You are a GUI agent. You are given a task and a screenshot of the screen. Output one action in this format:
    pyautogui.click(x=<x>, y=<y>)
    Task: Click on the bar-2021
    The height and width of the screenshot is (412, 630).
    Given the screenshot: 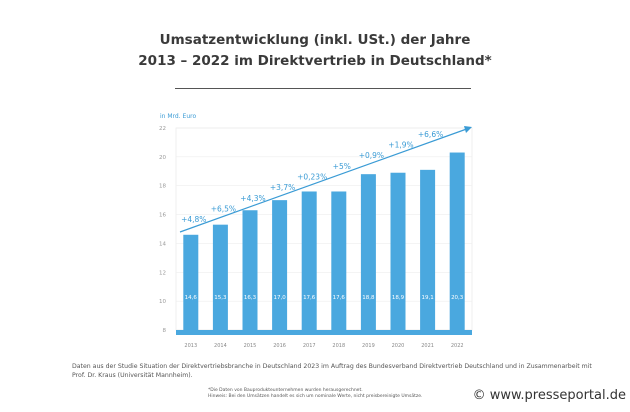 What is the action you would take?
    pyautogui.click(x=428, y=252)
    